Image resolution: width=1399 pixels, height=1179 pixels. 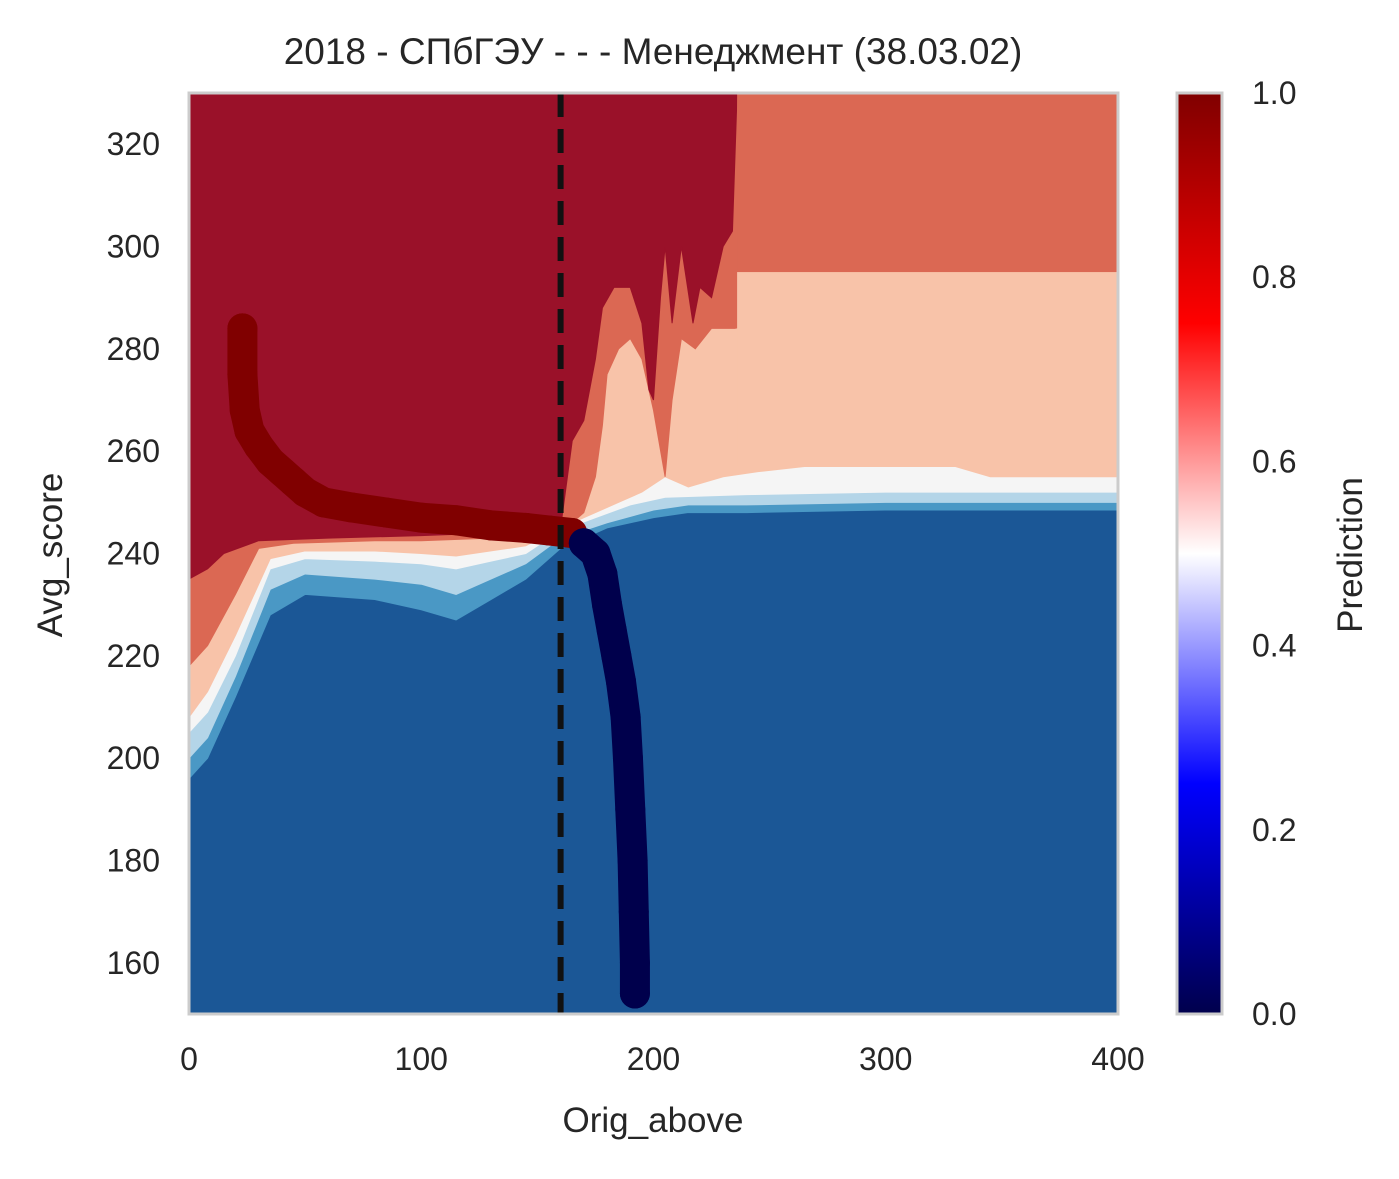 What do you see at coordinates (133, 247) in the screenshot?
I see `y-tick-label: 300` at bounding box center [133, 247].